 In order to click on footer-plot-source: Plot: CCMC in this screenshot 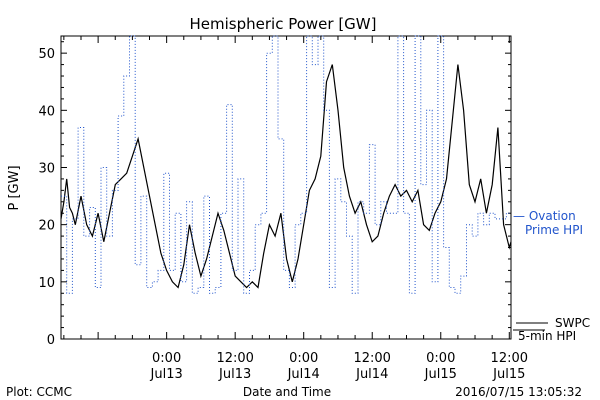, I will do `click(39, 392)`.